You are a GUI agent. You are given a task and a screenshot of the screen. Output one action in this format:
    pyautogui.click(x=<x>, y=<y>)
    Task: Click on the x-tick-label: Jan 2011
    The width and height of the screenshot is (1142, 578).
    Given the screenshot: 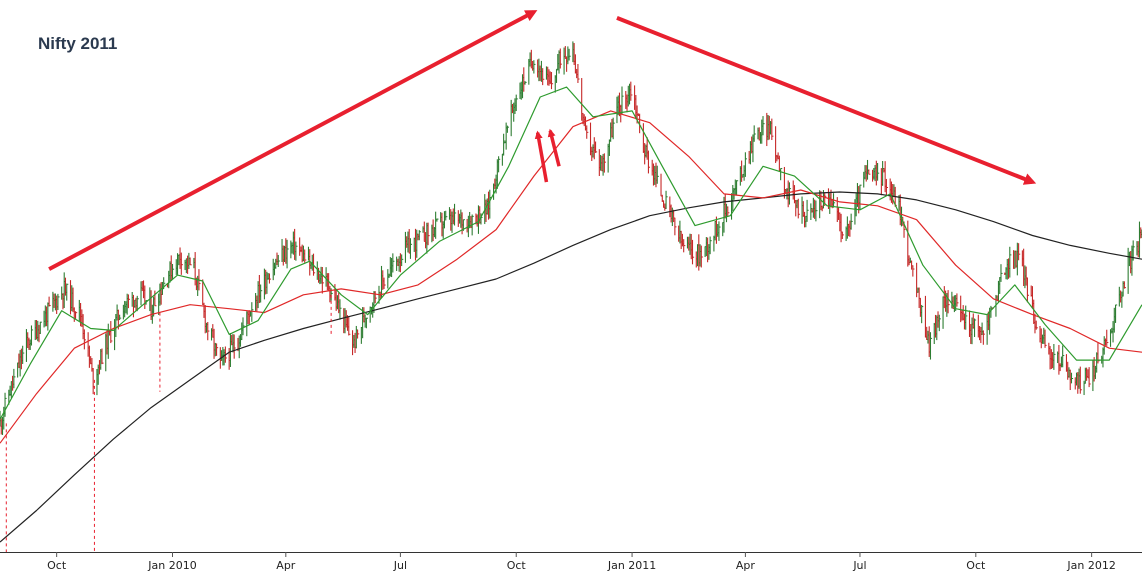 What is the action you would take?
    pyautogui.click(x=631, y=565)
    